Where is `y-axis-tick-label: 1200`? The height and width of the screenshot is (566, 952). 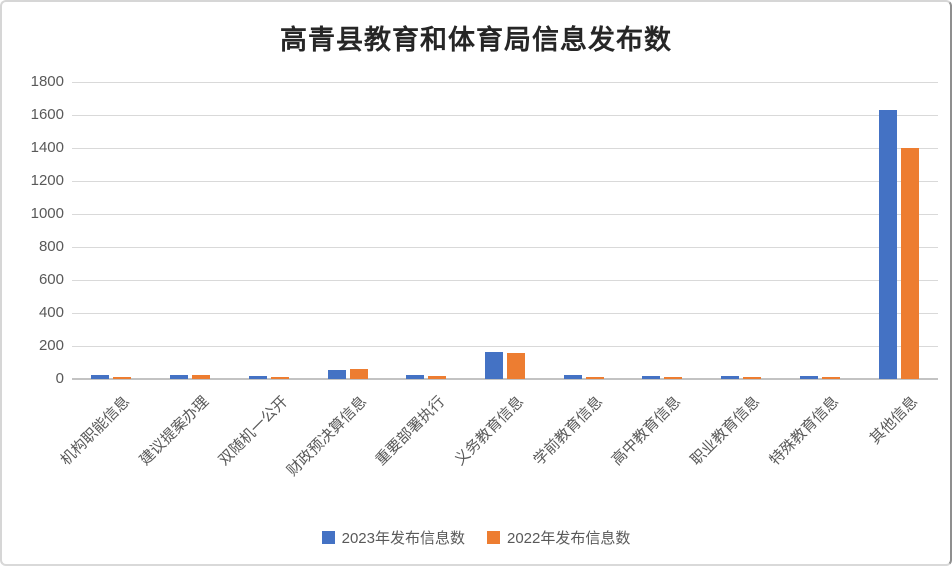
y-axis-tick-label: 1200 is located at coordinates (47, 180).